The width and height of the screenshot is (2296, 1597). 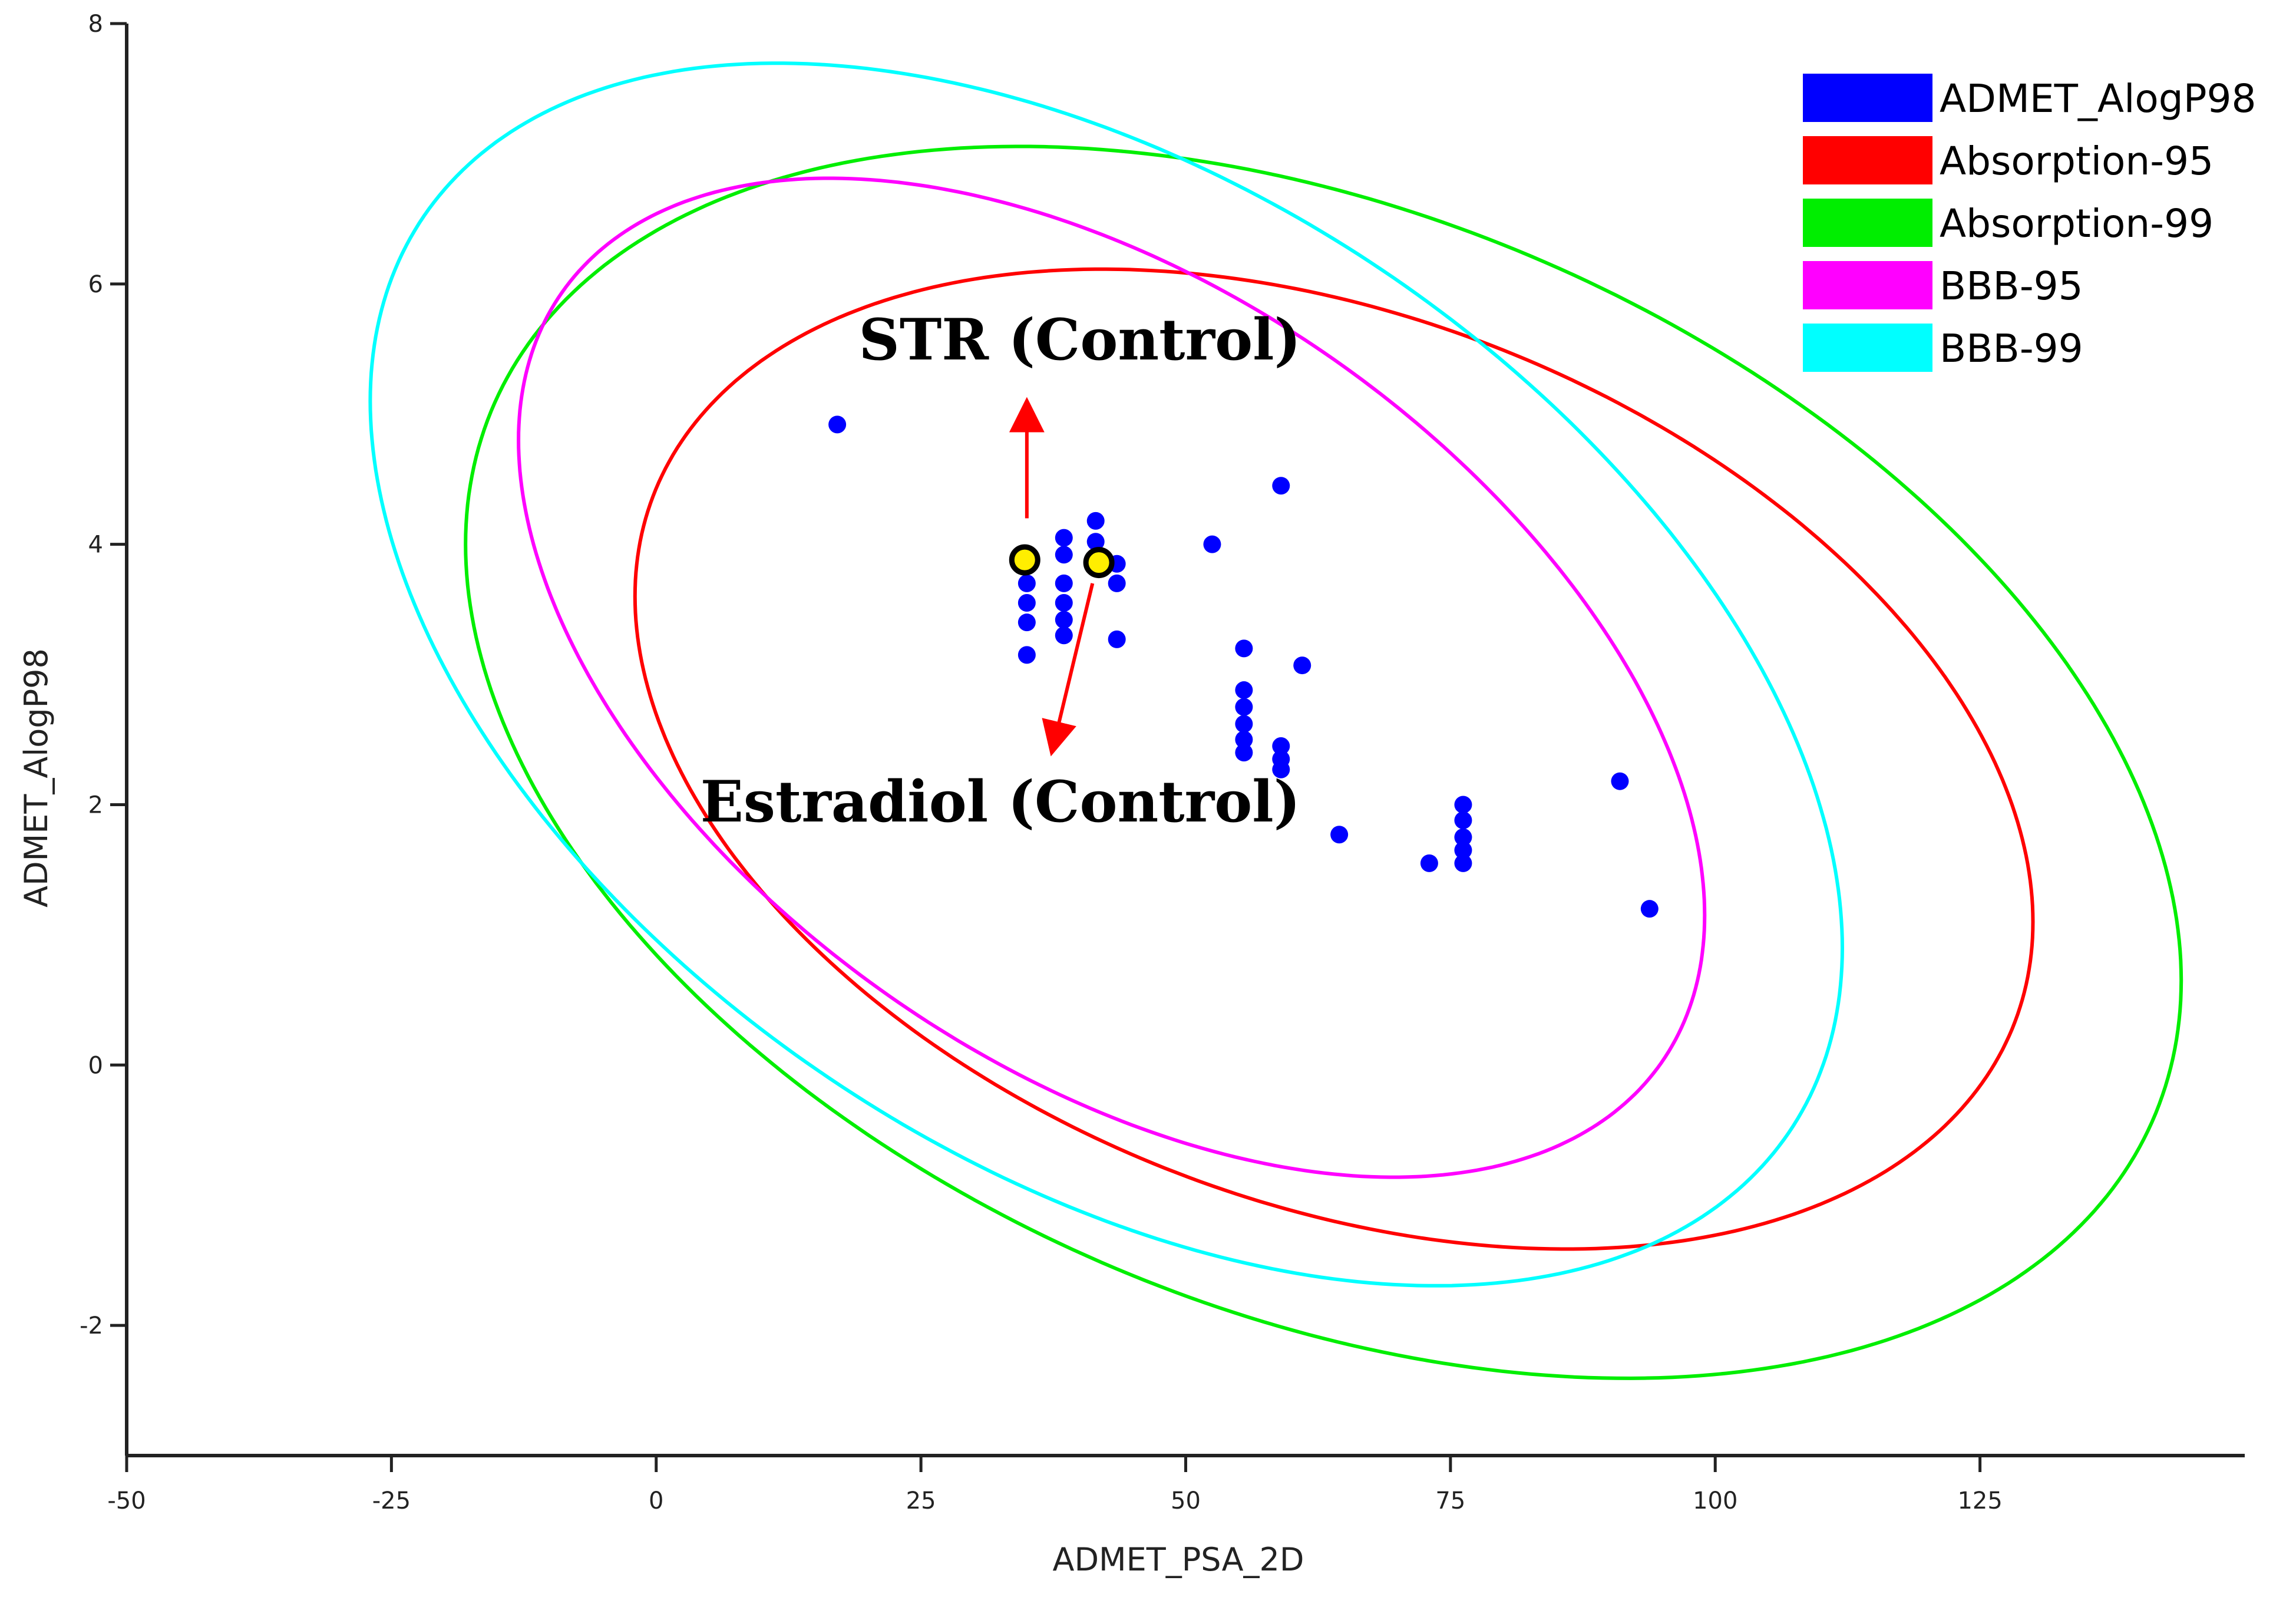 I want to click on data-points, so click(x=1243, y=666).